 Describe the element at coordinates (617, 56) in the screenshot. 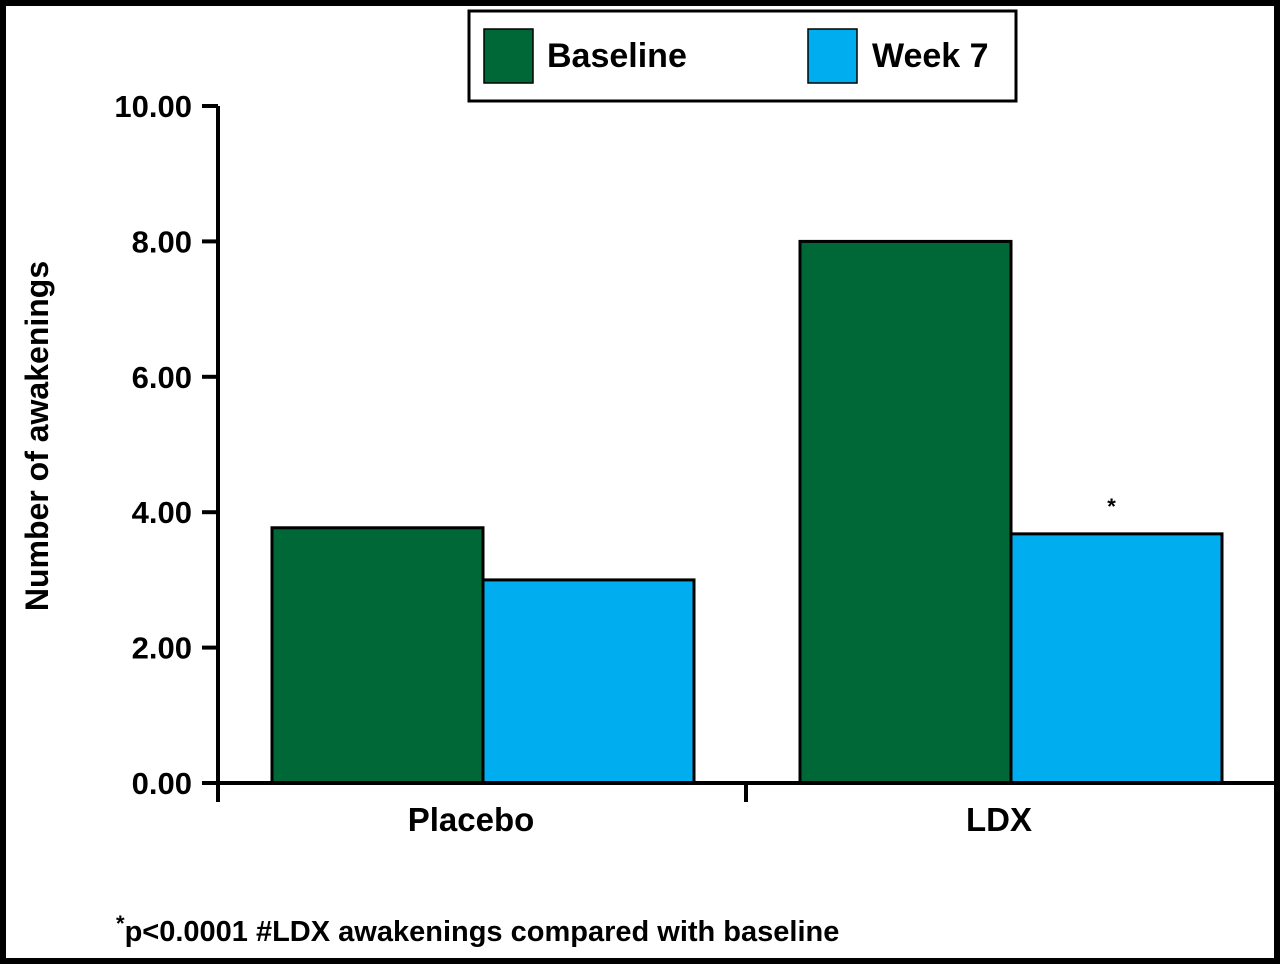

I see `legend-label-baseline: Baseline` at that location.